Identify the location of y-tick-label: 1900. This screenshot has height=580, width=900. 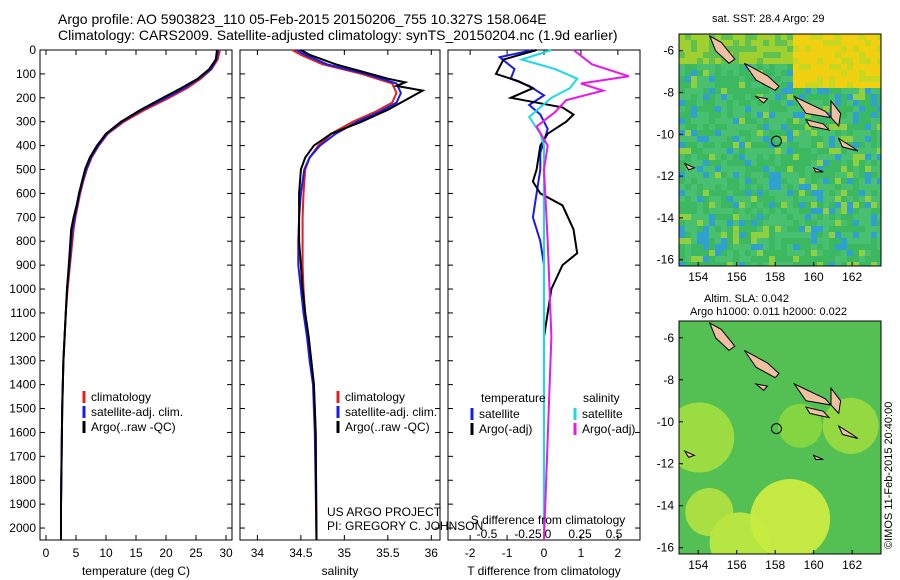
(22, 504).